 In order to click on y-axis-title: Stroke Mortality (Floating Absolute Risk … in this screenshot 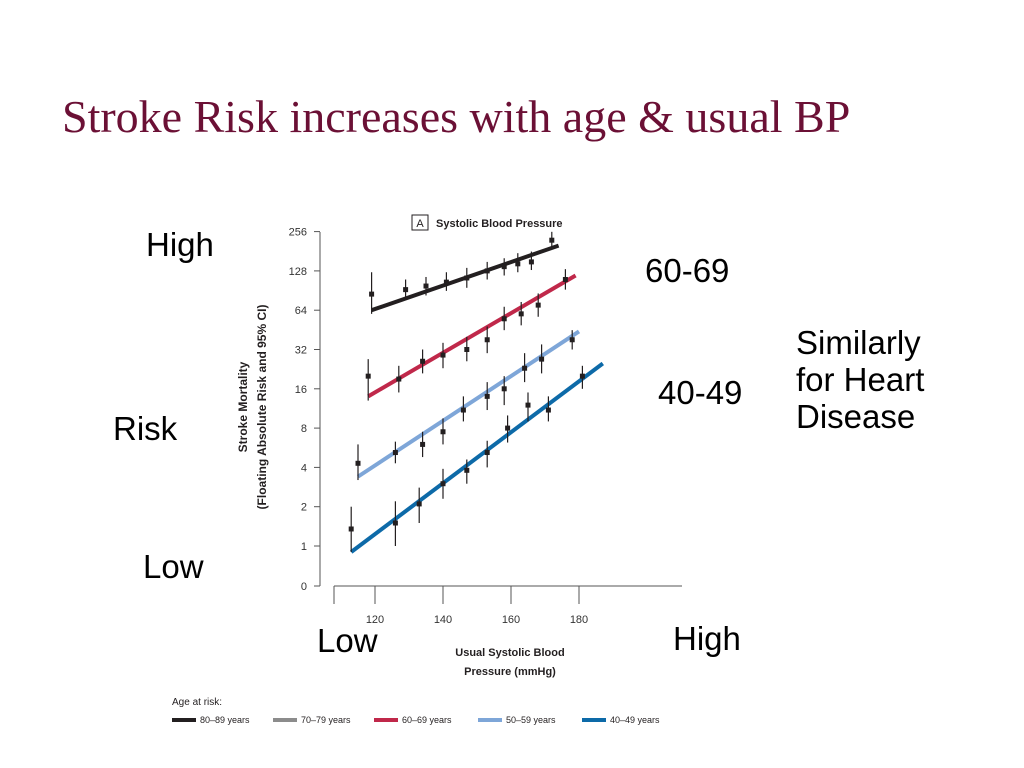, I will do `click(252, 407)`.